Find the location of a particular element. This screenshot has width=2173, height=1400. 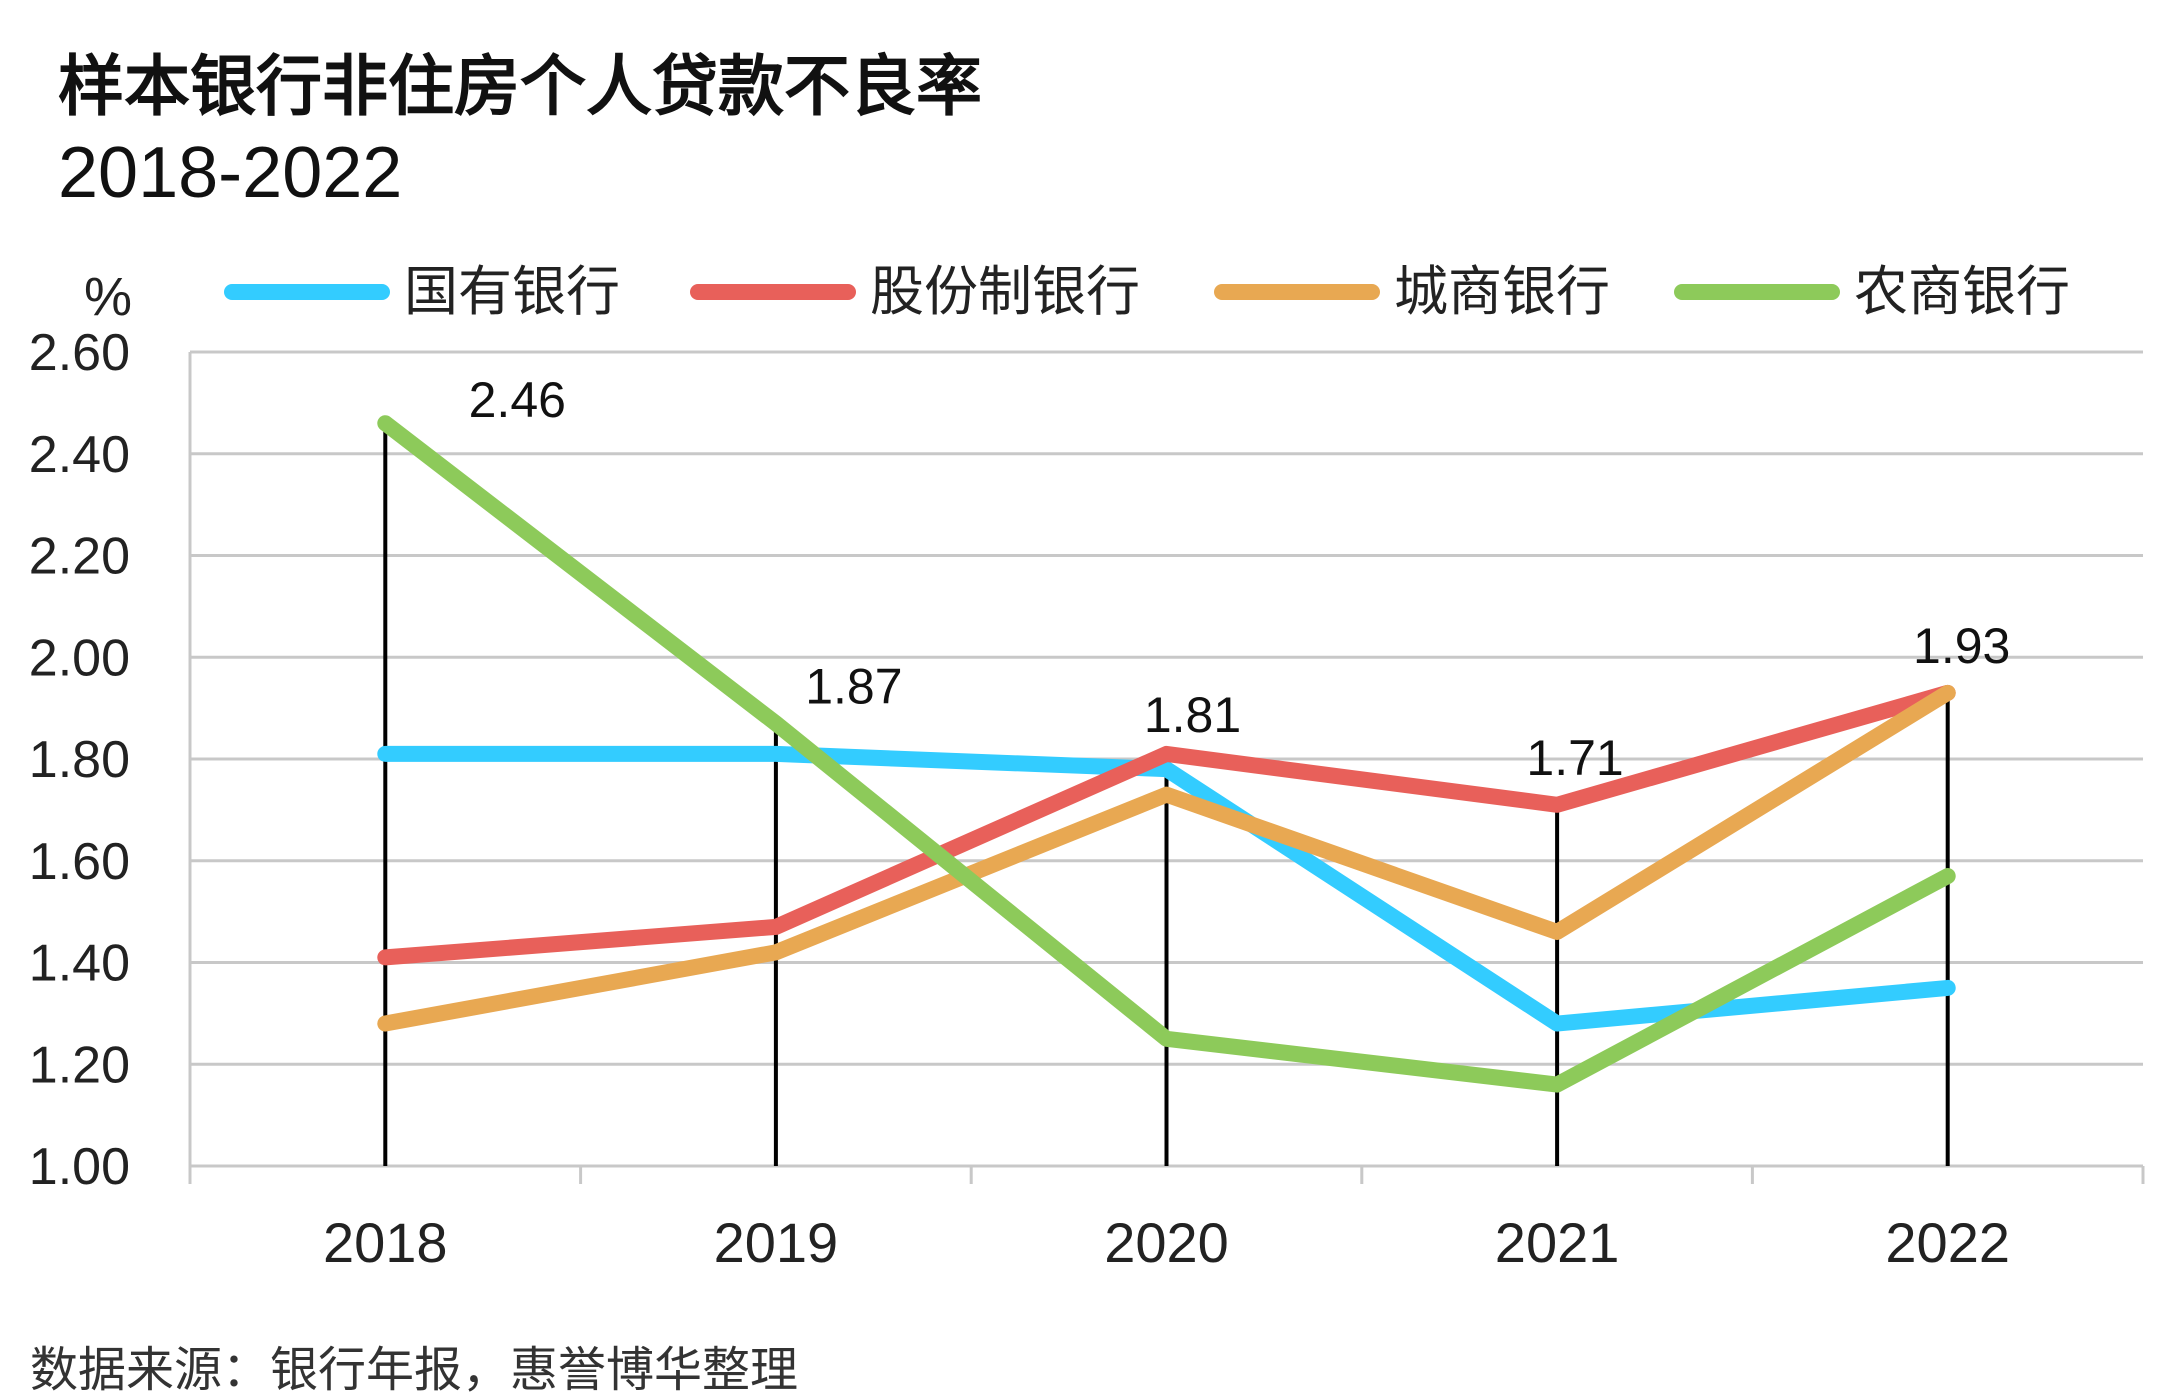

y-tick-label: 2.00 is located at coordinates (79, 658).